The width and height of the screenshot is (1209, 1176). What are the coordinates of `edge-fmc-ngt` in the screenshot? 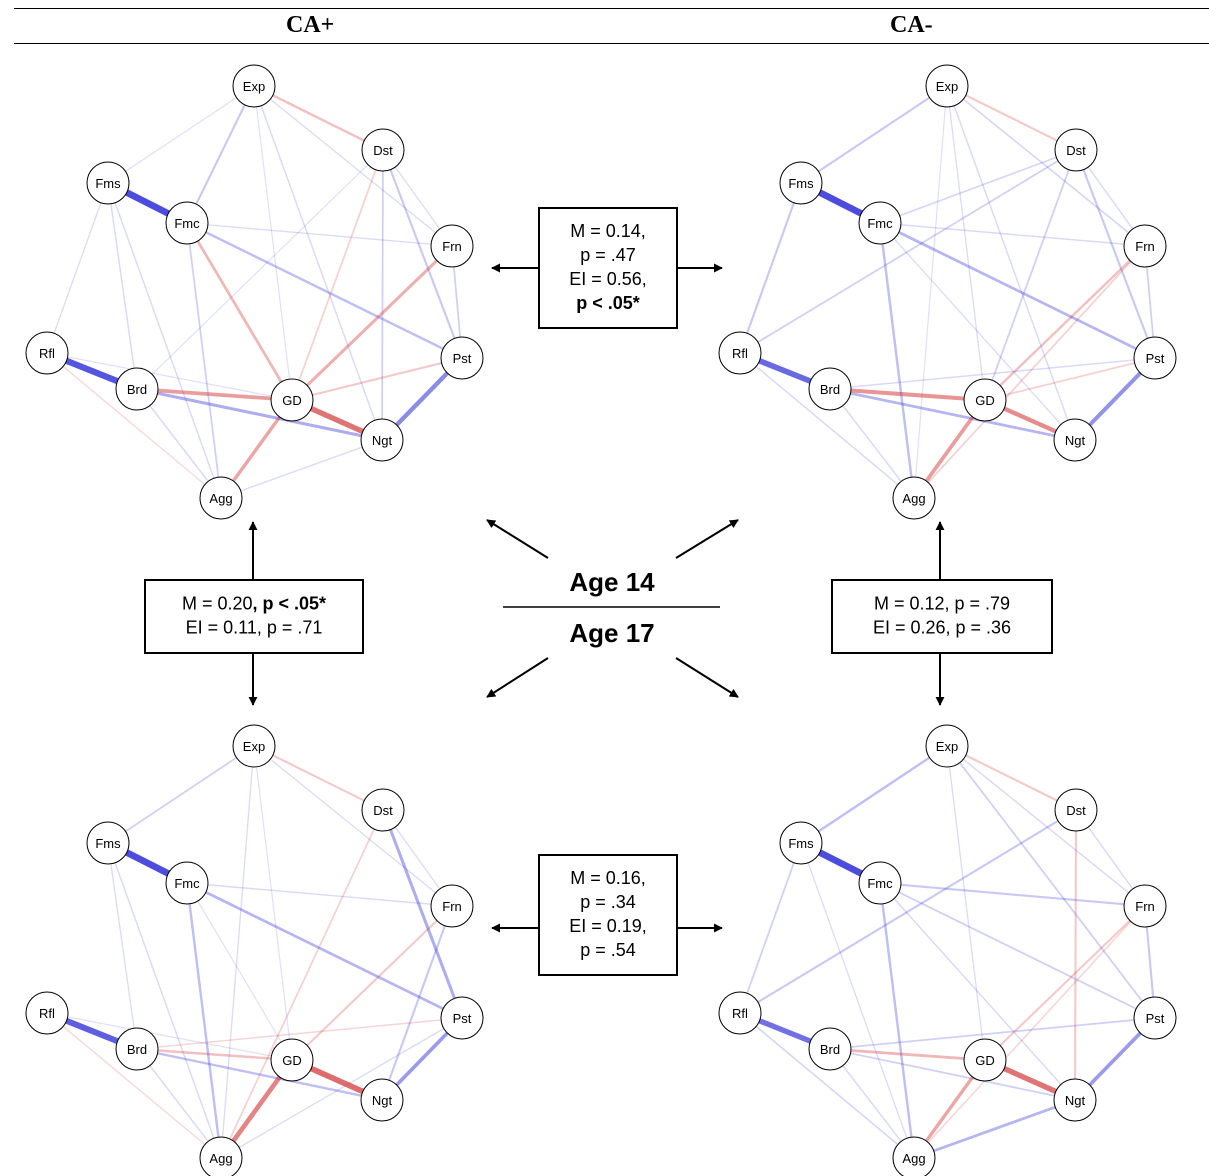 It's located at (977, 331).